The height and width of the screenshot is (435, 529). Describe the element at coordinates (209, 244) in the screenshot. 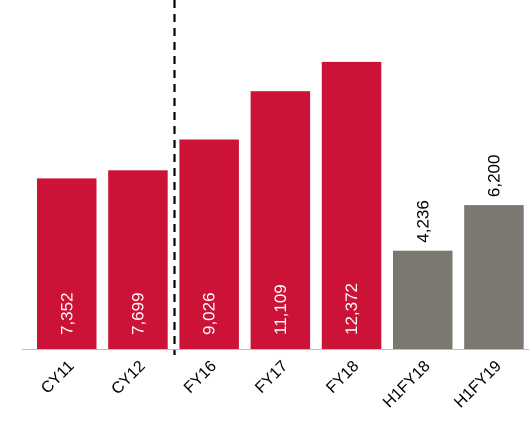

I see `bar-fy16` at that location.